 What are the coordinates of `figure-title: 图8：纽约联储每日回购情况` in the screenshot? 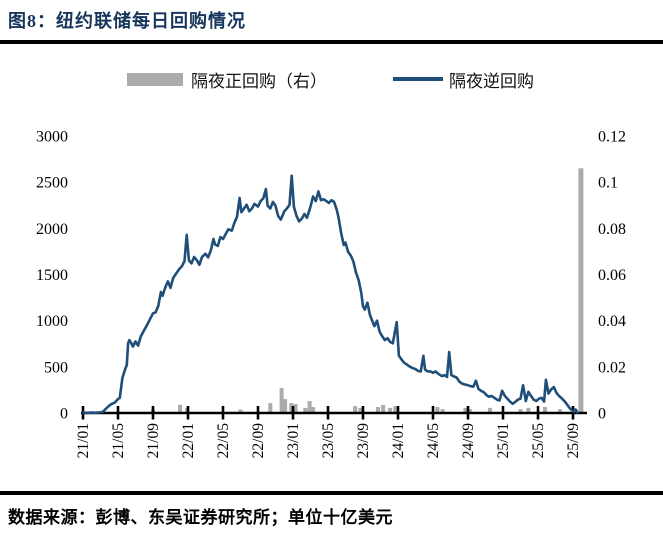 It's located at (127, 21).